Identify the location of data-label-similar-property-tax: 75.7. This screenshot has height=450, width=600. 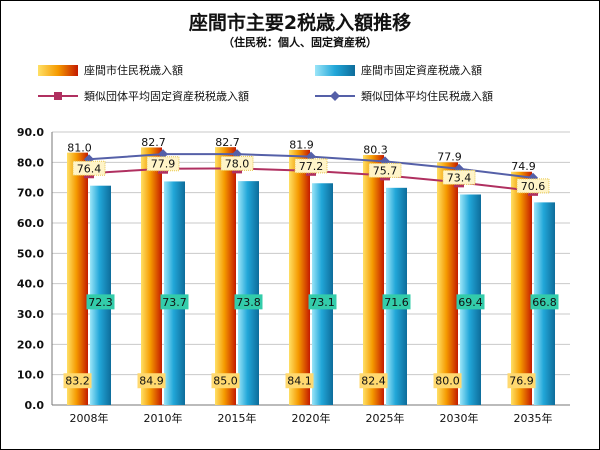
(385, 170).